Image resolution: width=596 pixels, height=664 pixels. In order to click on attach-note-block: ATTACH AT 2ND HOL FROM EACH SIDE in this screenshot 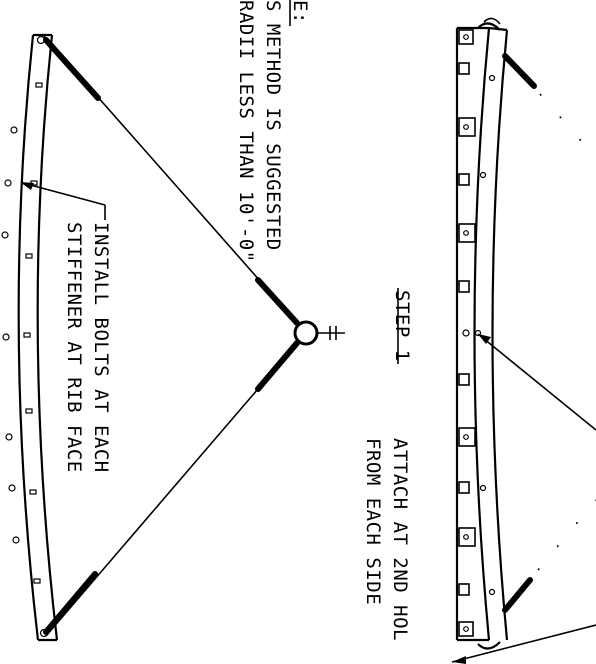, I will do `click(386, 539)`.